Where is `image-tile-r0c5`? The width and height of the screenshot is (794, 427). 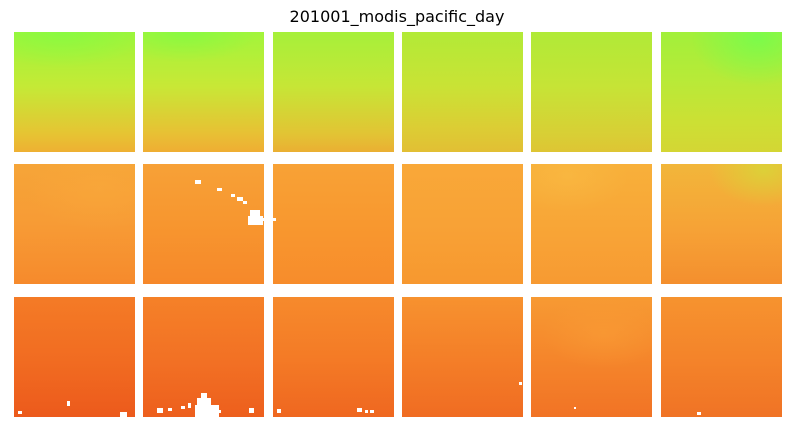
image-tile-r0c5 is located at coordinates (721, 92).